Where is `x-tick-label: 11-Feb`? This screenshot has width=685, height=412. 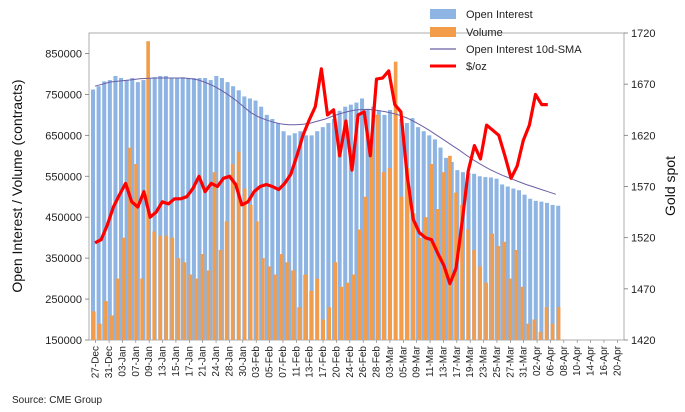
x-tick-label: 11-Feb is located at coordinates (296, 361).